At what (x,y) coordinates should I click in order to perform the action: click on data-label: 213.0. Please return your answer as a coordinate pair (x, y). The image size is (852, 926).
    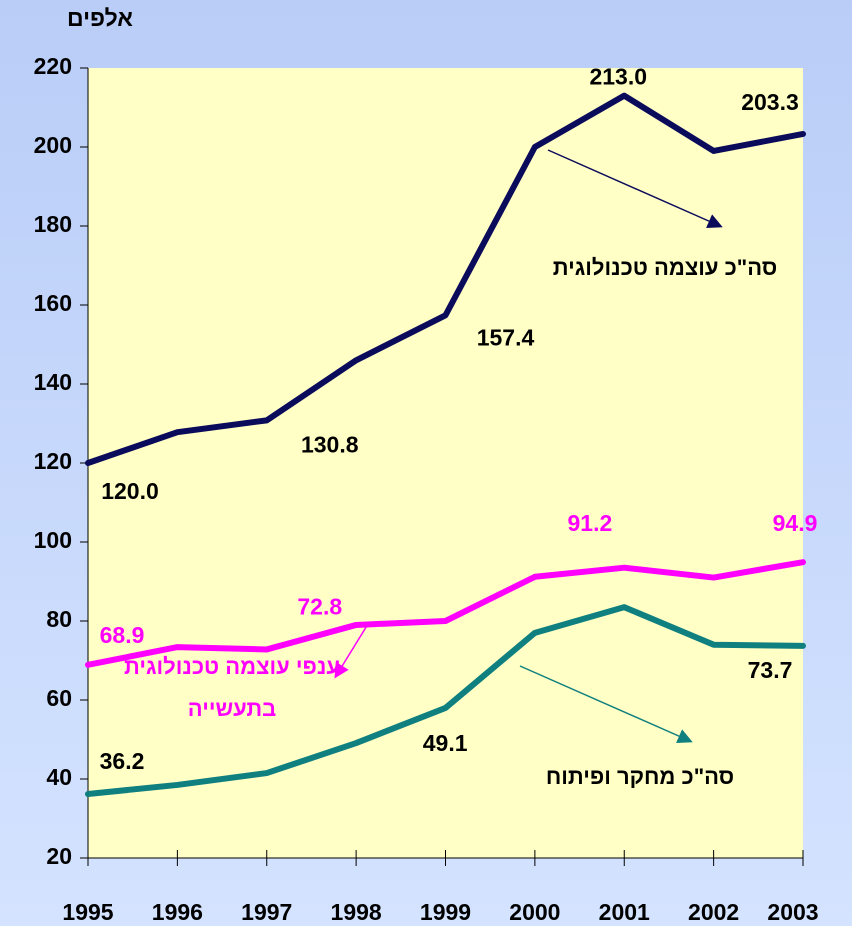
    Looking at the image, I should click on (618, 77).